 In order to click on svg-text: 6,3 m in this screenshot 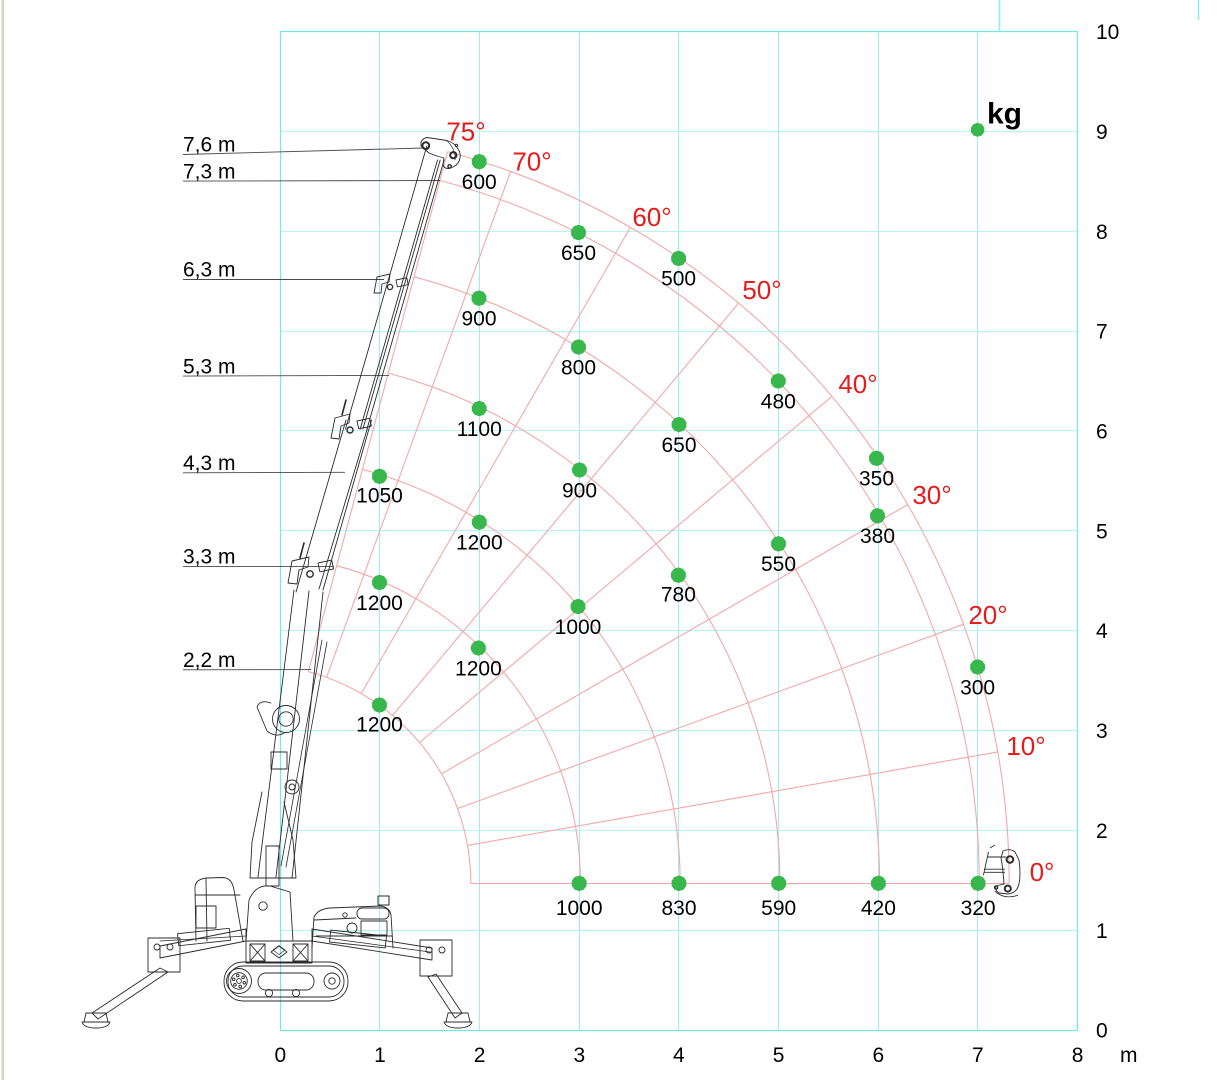, I will do `click(209, 270)`.